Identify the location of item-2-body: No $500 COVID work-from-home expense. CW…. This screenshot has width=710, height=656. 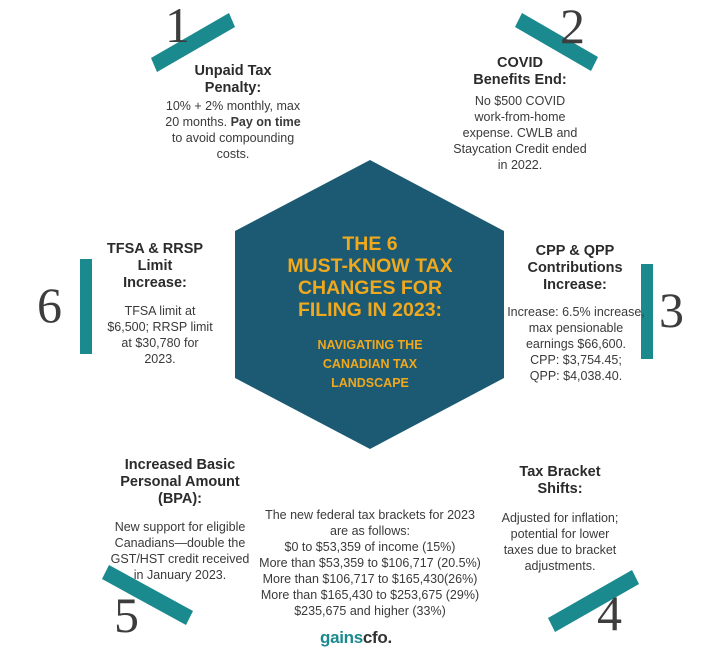
(520, 133).